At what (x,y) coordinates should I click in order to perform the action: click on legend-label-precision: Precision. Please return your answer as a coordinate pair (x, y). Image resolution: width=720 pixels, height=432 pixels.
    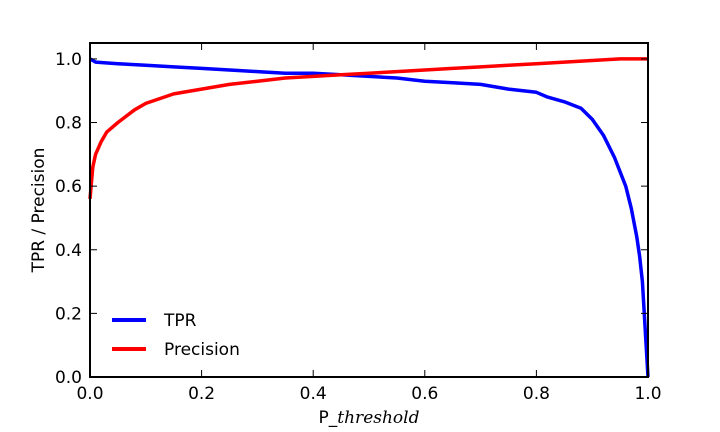
    Looking at the image, I should click on (202, 350).